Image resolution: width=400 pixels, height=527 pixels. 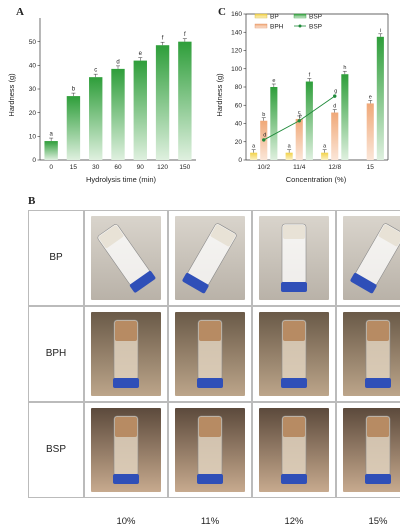 What do you see at coordinates (264, 135) in the screenshot?
I see `chart-c-line-letter: d` at bounding box center [264, 135].